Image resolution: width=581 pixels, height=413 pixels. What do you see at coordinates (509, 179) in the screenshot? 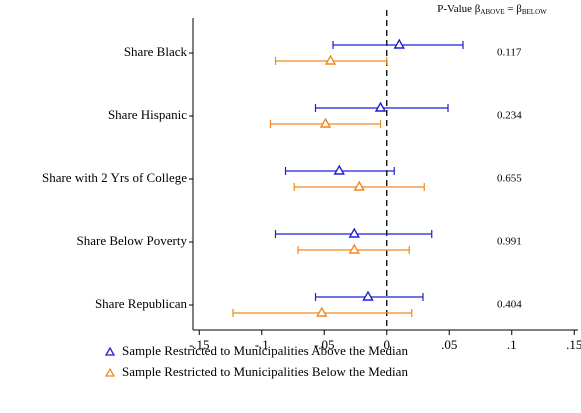
I see `pvalue: 0.655` at bounding box center [509, 179].